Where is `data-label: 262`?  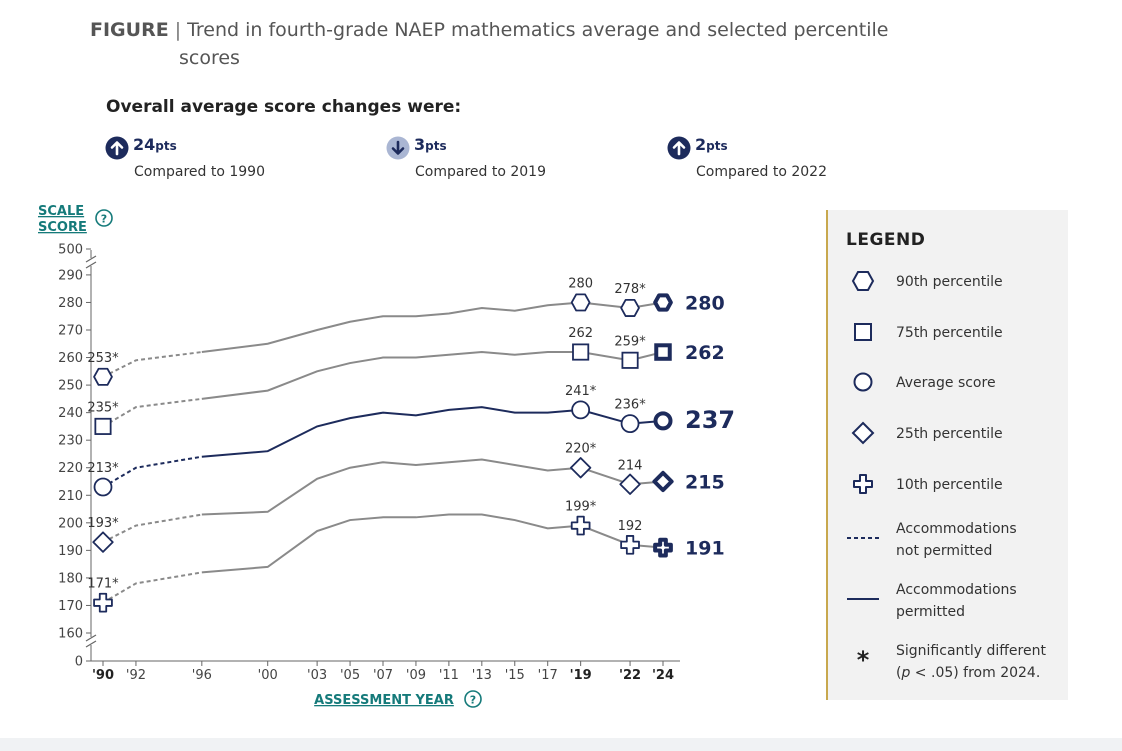 data-label: 262 is located at coordinates (580, 333).